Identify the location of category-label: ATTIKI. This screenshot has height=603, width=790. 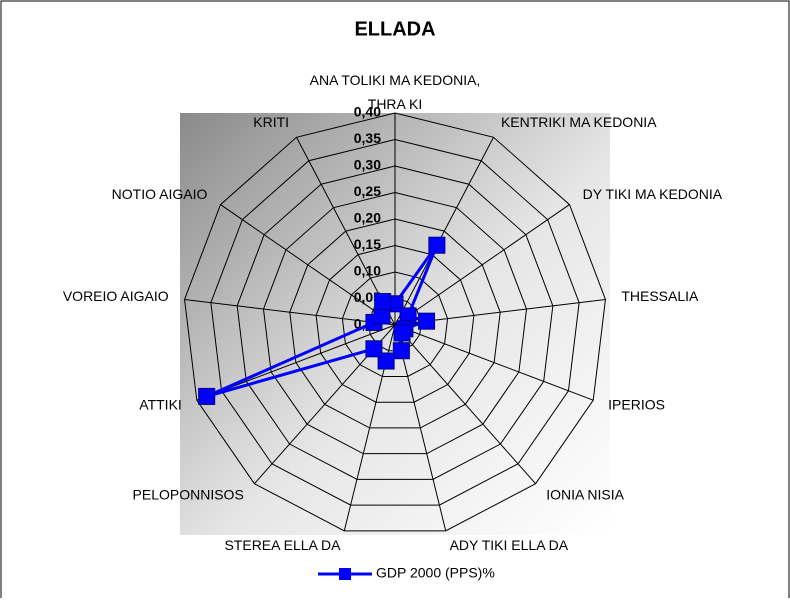
(160, 405).